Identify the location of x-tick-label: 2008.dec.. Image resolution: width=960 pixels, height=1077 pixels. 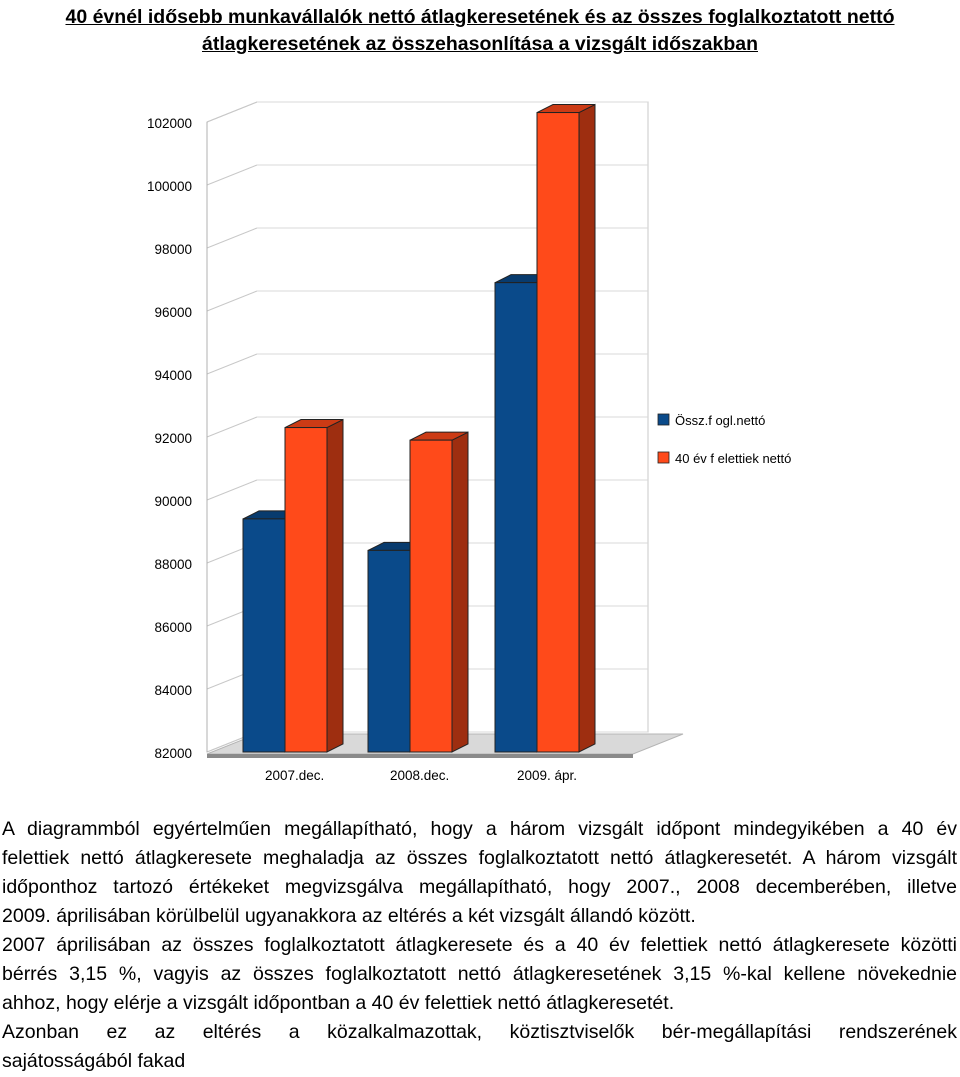
(419, 775).